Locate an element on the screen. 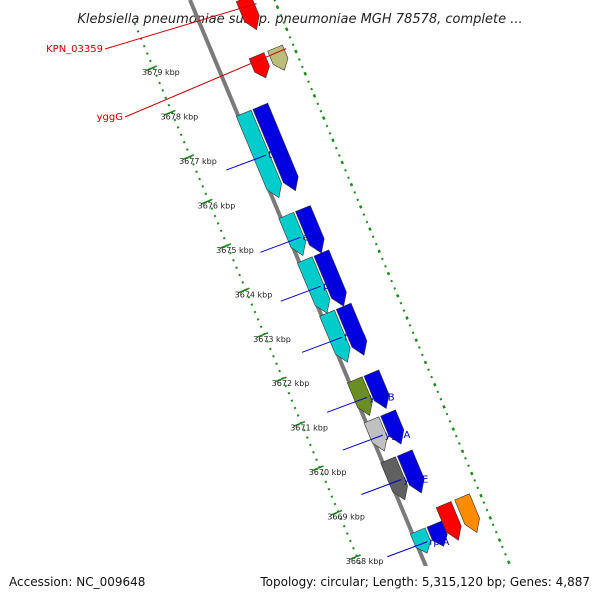 This screenshot has width=600, height=600. tick-label: 3676 kbp is located at coordinates (217, 205).